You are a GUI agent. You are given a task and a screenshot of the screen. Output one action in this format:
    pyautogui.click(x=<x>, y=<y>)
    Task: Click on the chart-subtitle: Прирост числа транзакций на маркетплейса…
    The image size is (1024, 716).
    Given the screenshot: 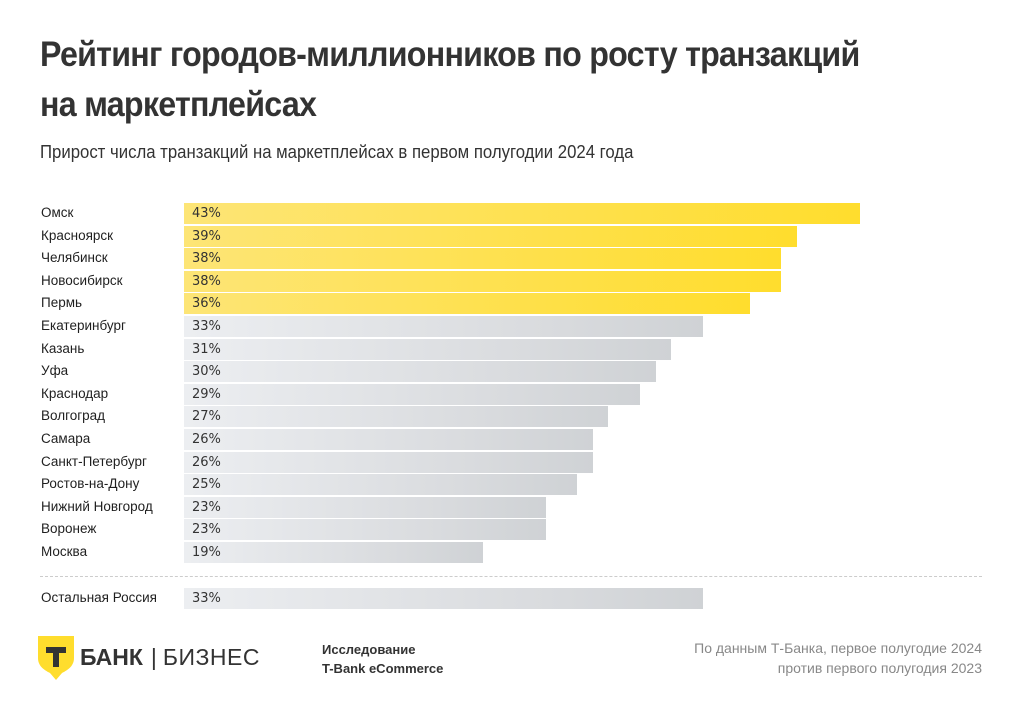 What is the action you would take?
    pyautogui.click(x=337, y=152)
    